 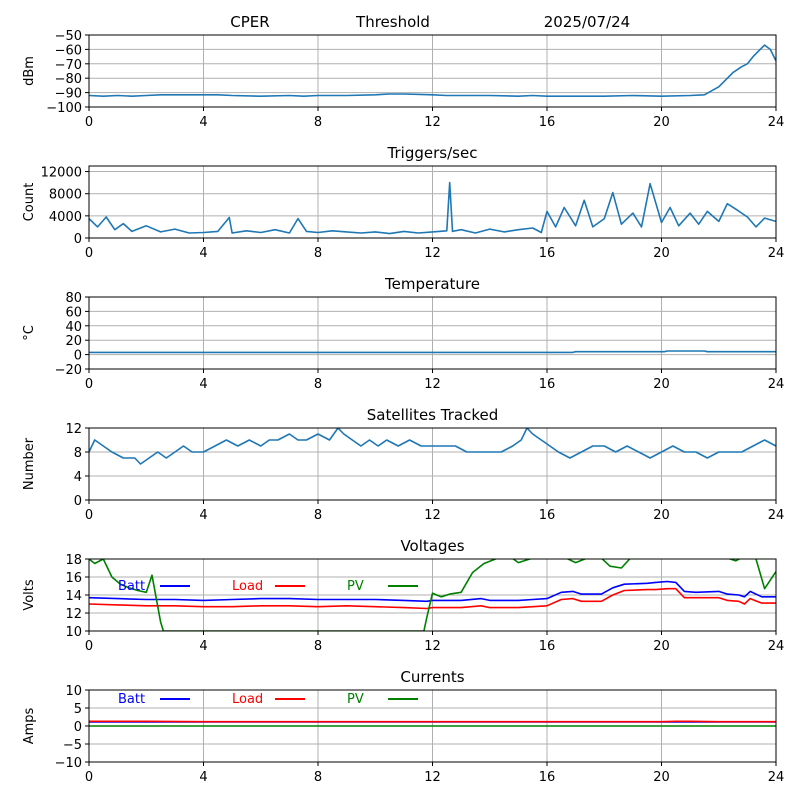 What do you see at coordinates (68, 79) in the screenshot?
I see `y-tick-label: −80` at bounding box center [68, 79].